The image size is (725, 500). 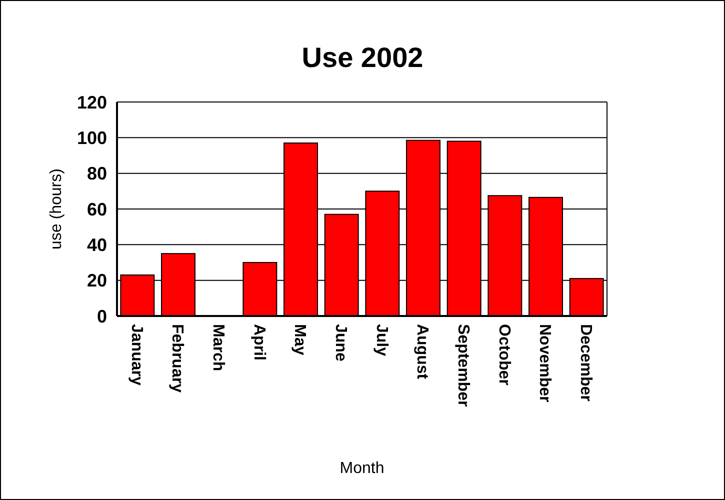 What do you see at coordinates (503, 355) in the screenshot?
I see `x-tick-label: October` at bounding box center [503, 355].